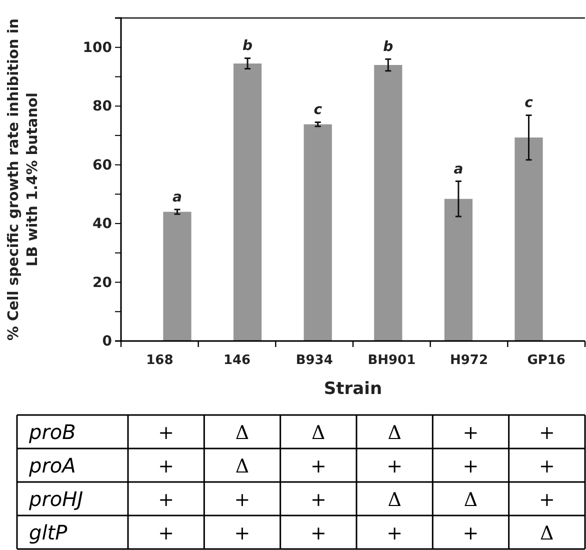 The image size is (586, 550). What do you see at coordinates (546, 360) in the screenshot?
I see `x-tick-label: GP16` at bounding box center [546, 360].